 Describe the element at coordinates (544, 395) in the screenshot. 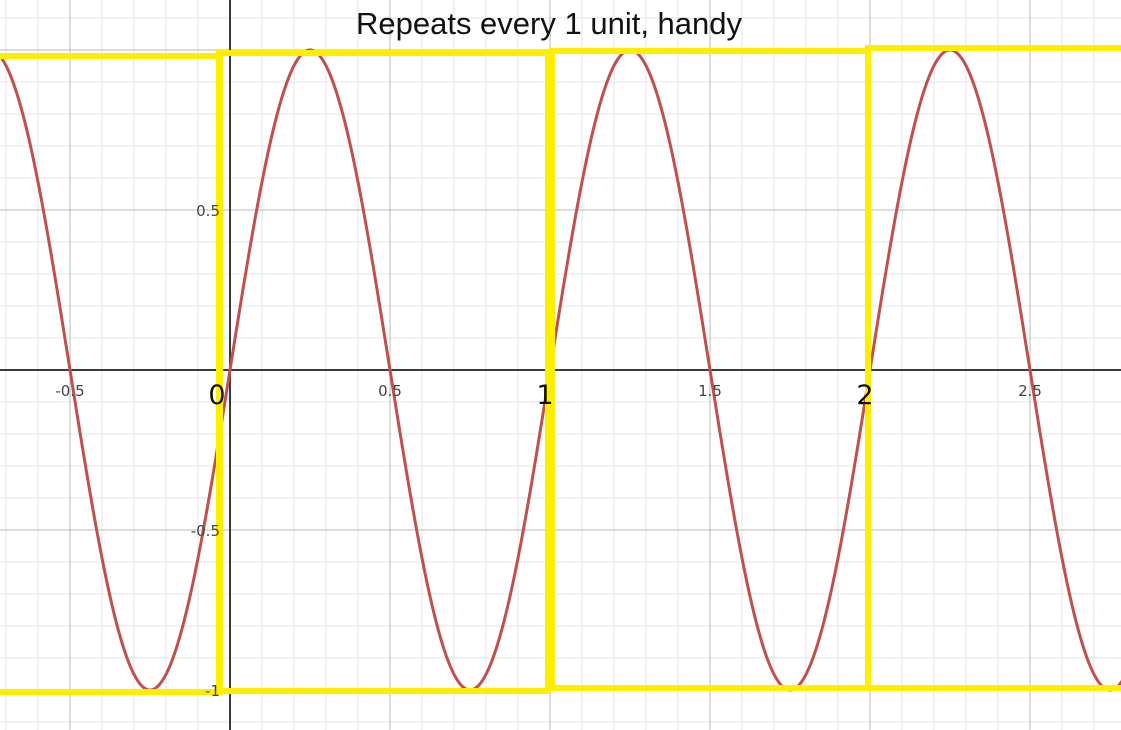

I see `period-label: 1` at that location.